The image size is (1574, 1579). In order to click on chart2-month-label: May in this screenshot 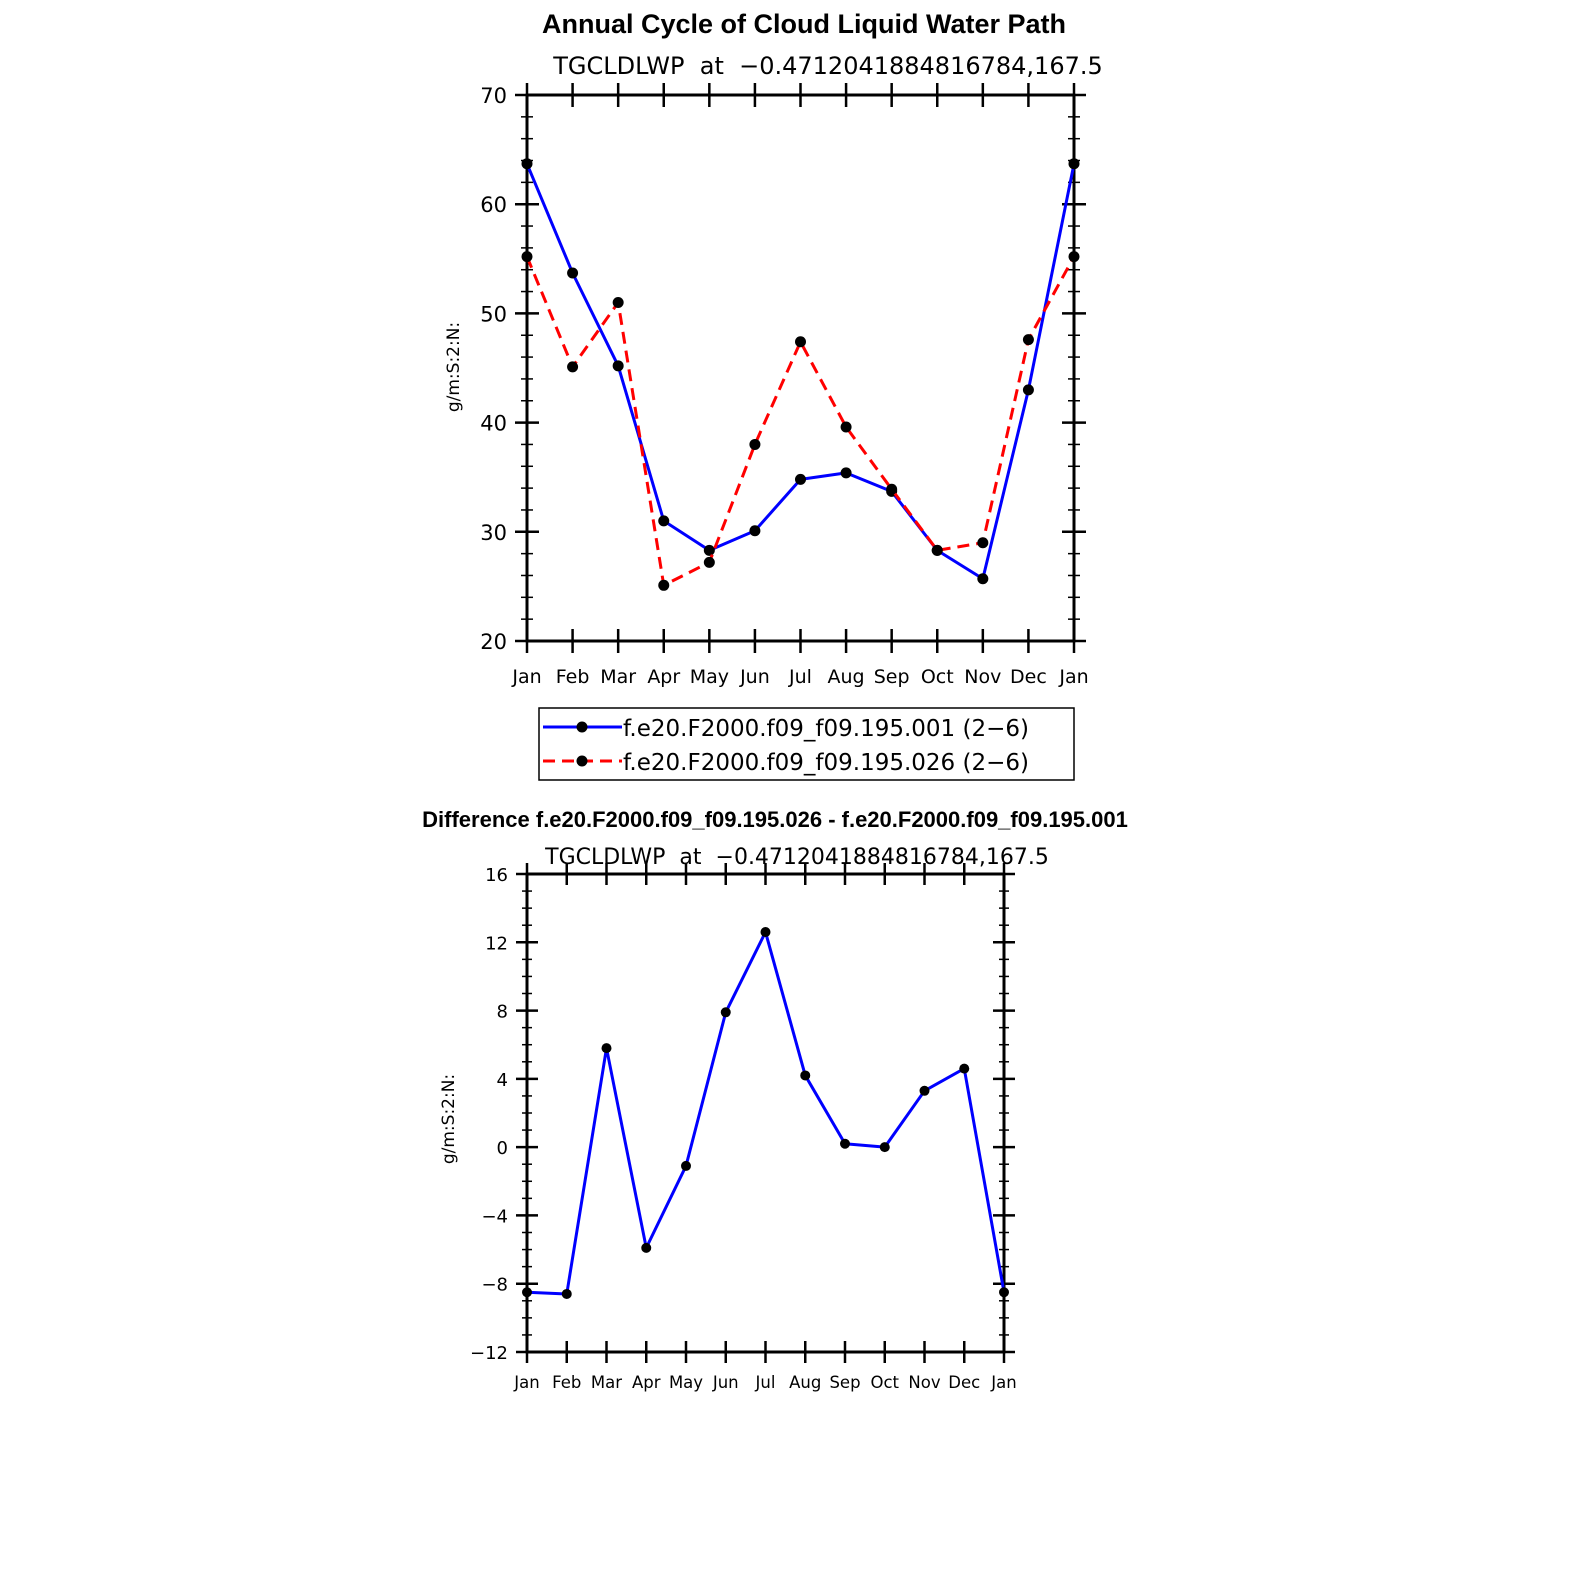, I will do `click(686, 1382)`.